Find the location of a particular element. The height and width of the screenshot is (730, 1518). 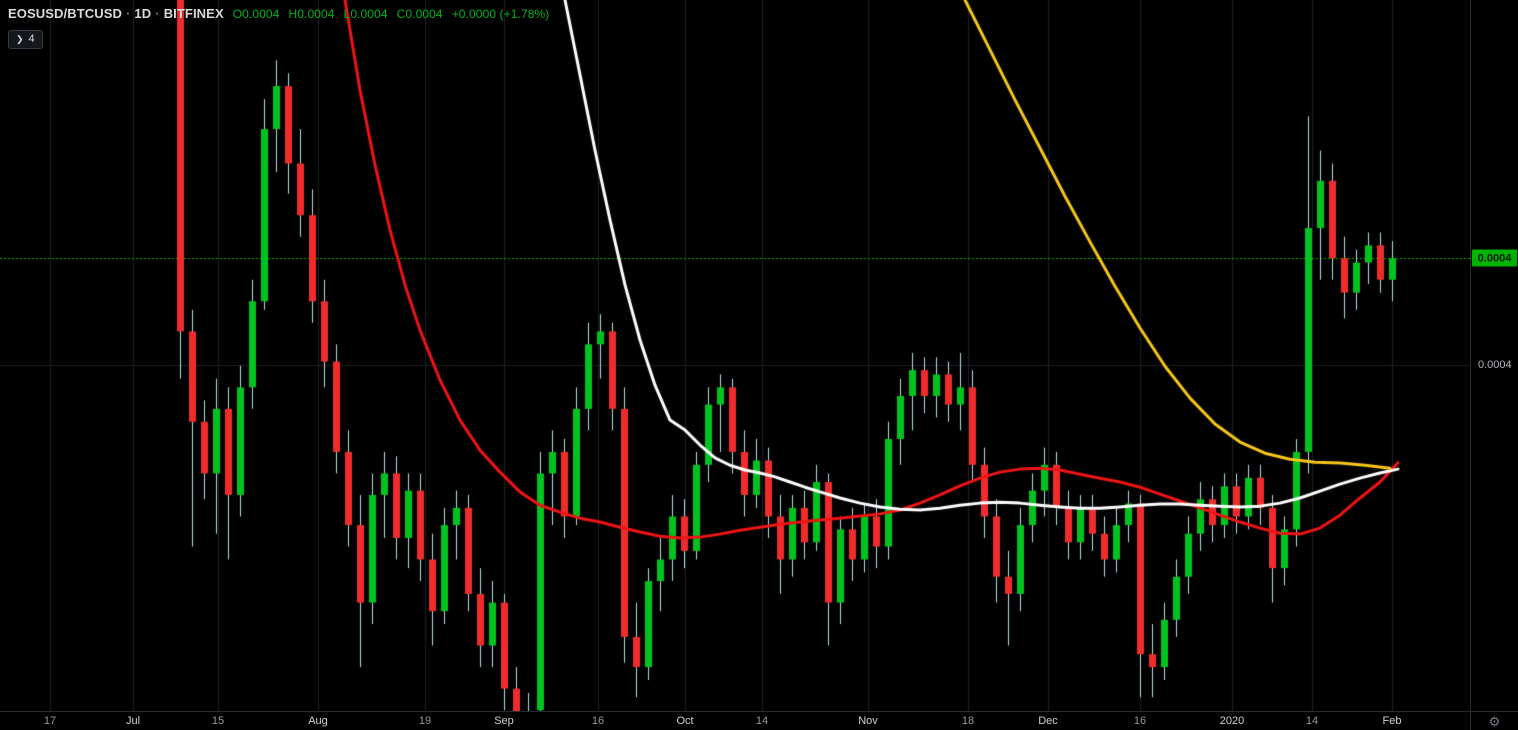

price-axis: 0.0004 0.0004 is located at coordinates (1494, 355).